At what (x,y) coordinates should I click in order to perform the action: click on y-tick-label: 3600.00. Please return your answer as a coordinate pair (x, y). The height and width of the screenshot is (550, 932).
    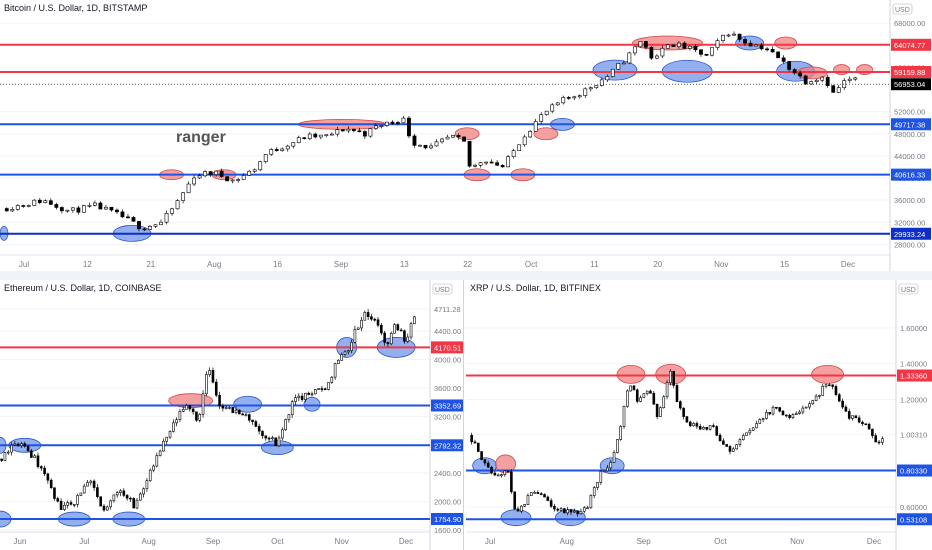
    Looking at the image, I should click on (447, 388).